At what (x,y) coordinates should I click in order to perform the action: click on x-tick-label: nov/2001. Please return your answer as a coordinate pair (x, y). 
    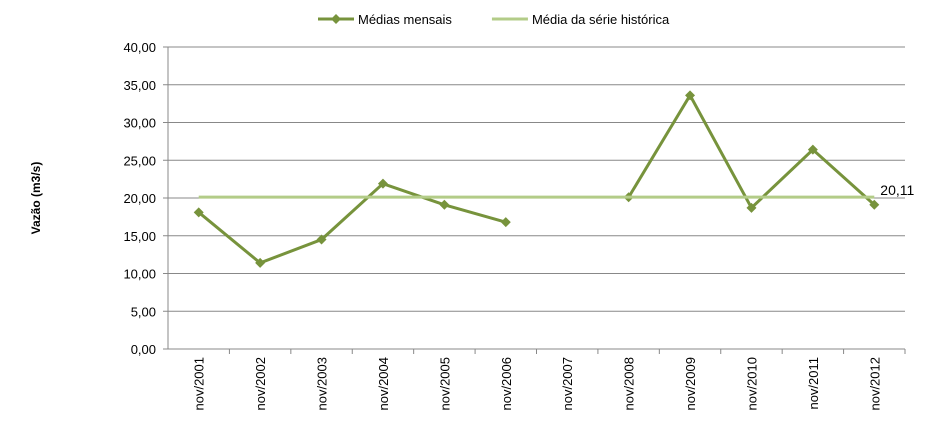
    Looking at the image, I should click on (199, 384).